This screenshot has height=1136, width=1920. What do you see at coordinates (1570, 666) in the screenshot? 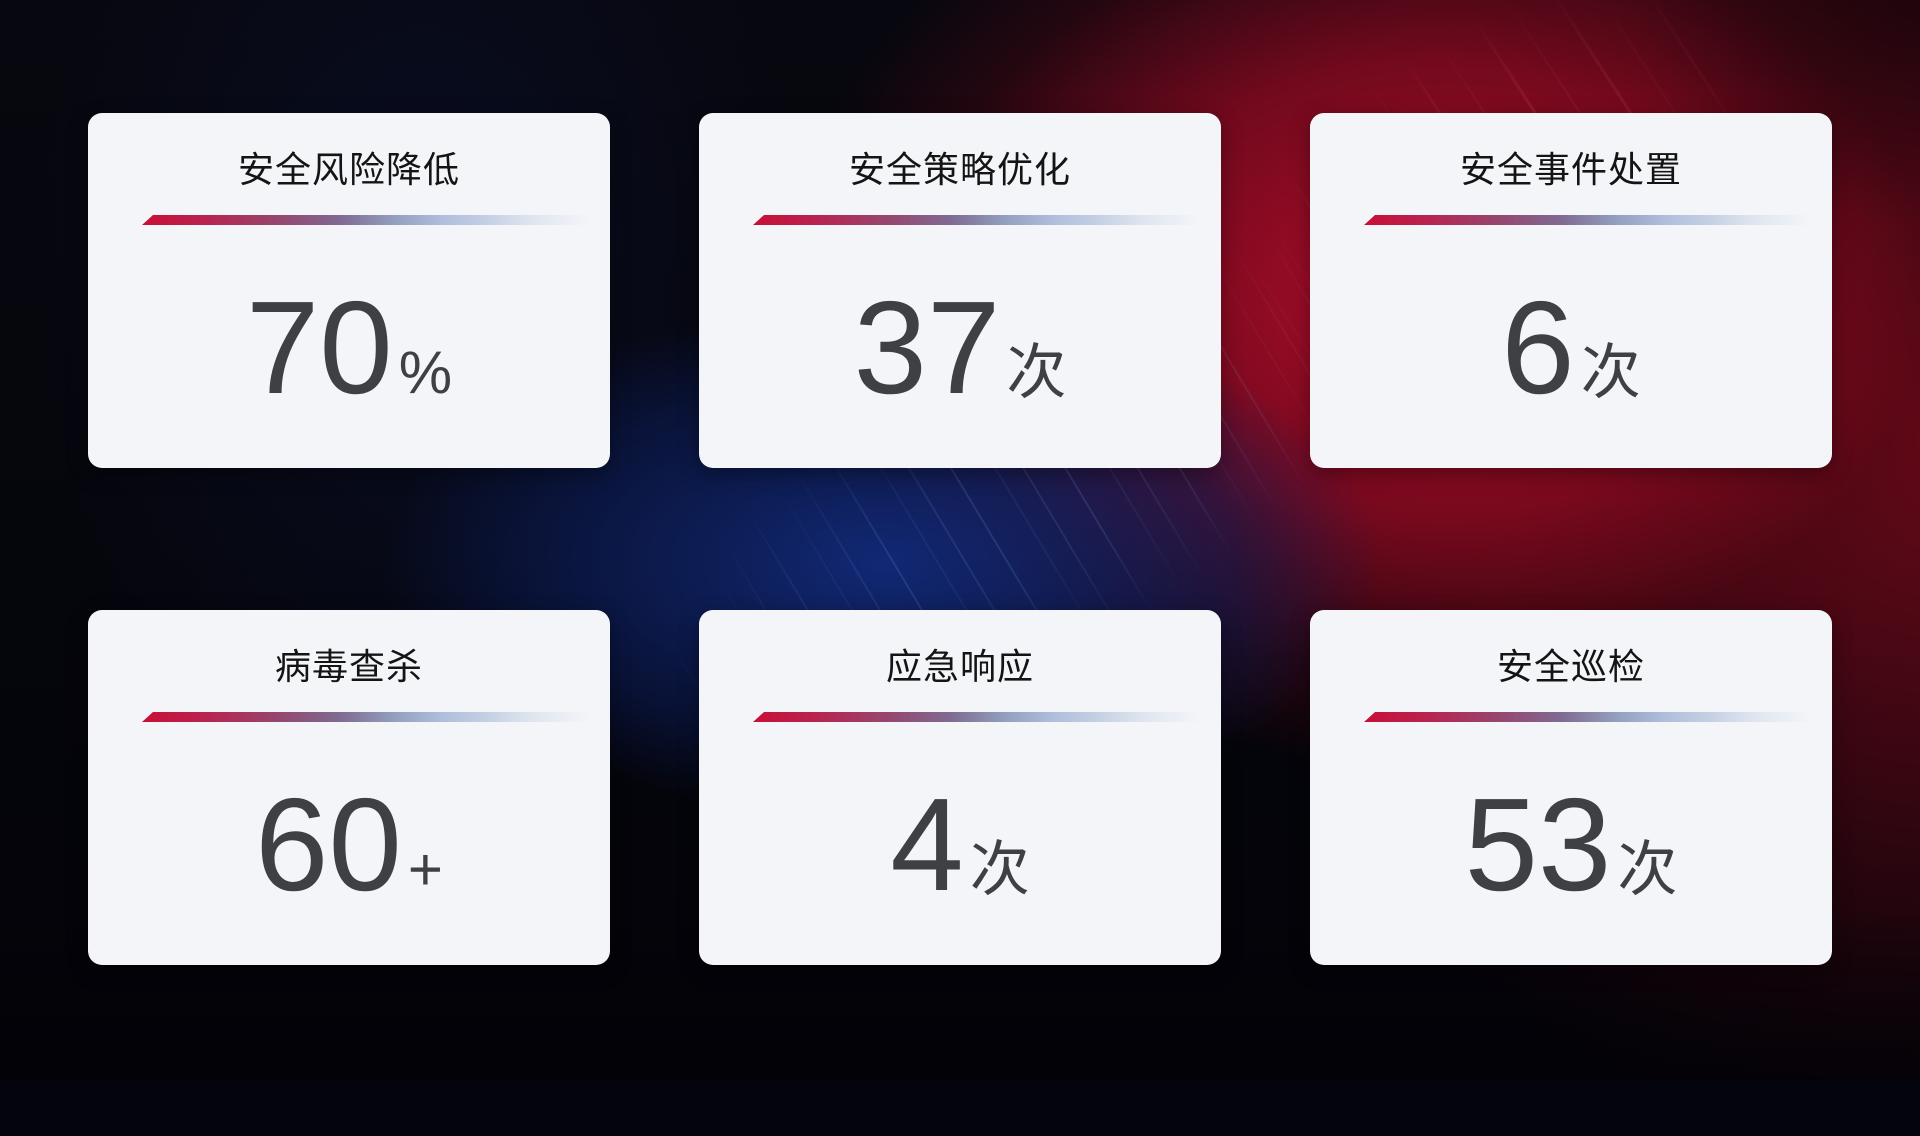
I see `card-title: 安全巡检` at bounding box center [1570, 666].